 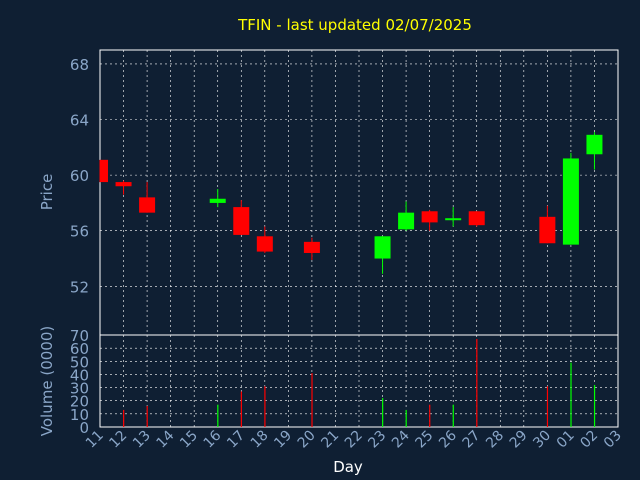 I want to click on price-axis-ticks: 52 56 60 64 68, so click(x=79, y=176).